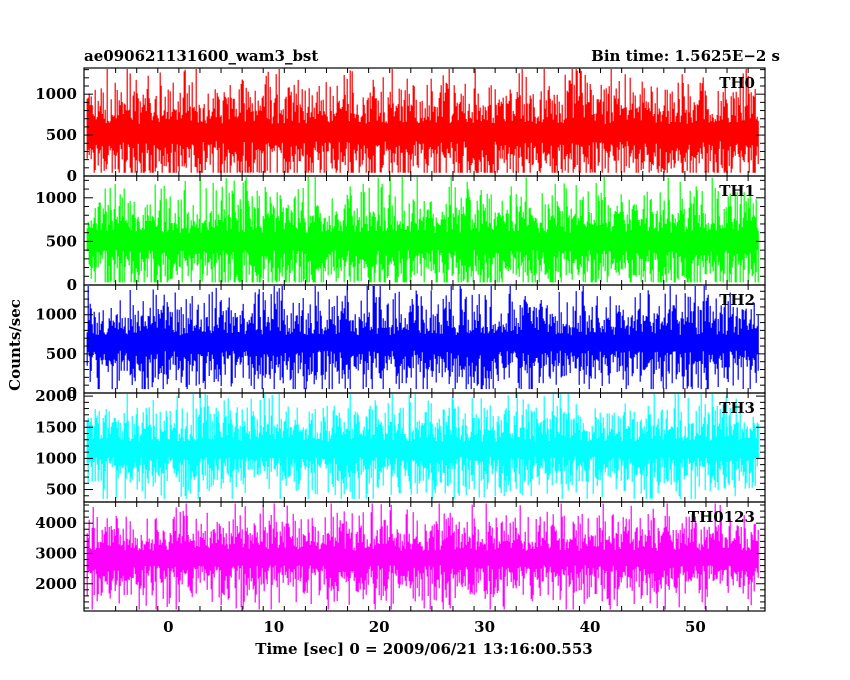 This screenshot has height=680, width=850. I want to click on x-tick-label: 0, so click(168, 627).